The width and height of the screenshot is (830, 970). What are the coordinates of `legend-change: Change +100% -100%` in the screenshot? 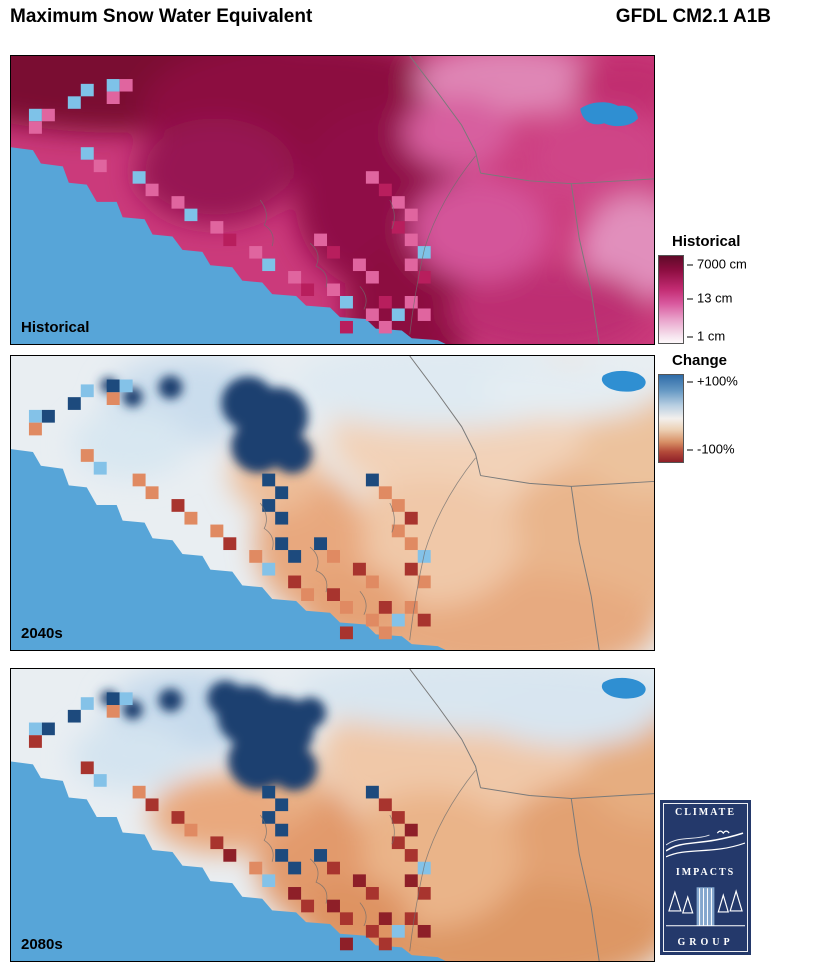 It's located at (736, 417).